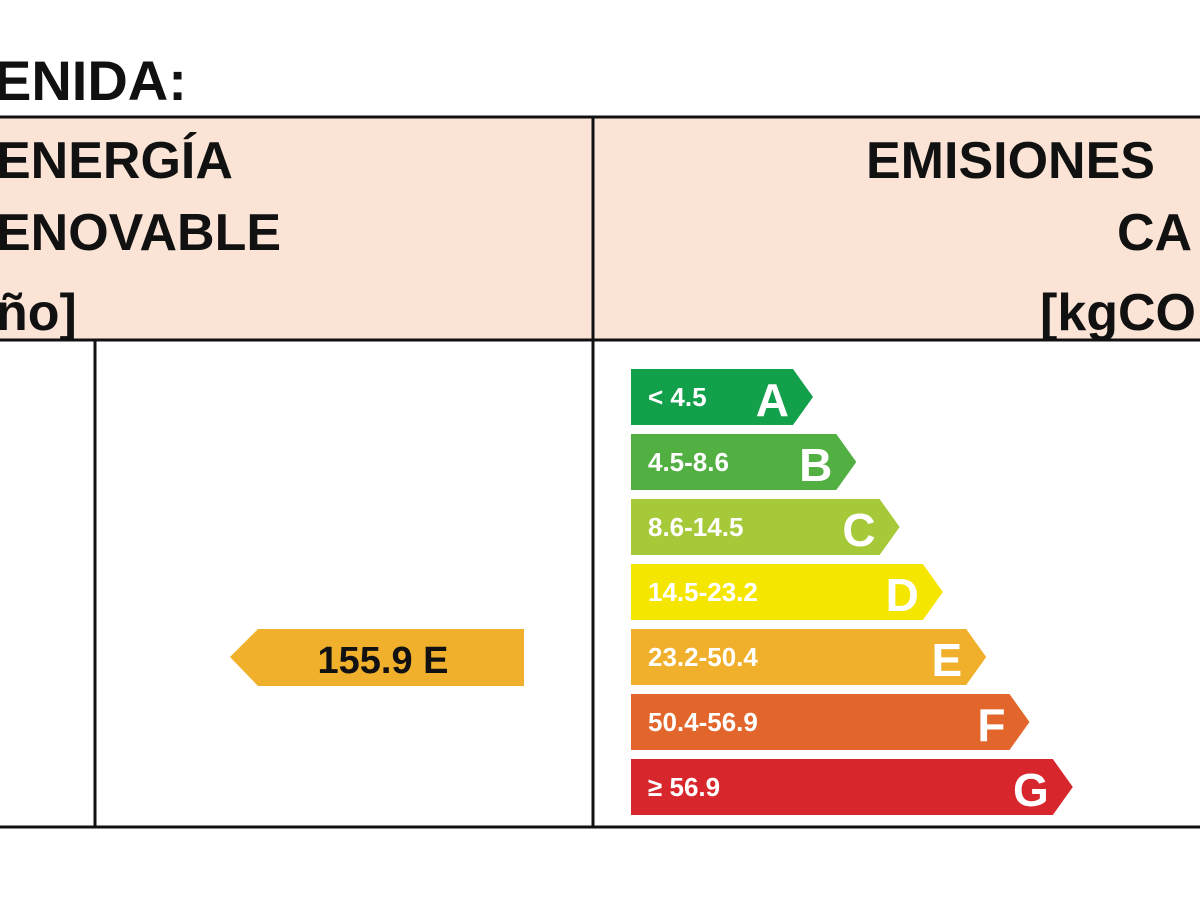  Describe the element at coordinates (383, 661) in the screenshot. I see `rating-label: 155.9 E` at that location.